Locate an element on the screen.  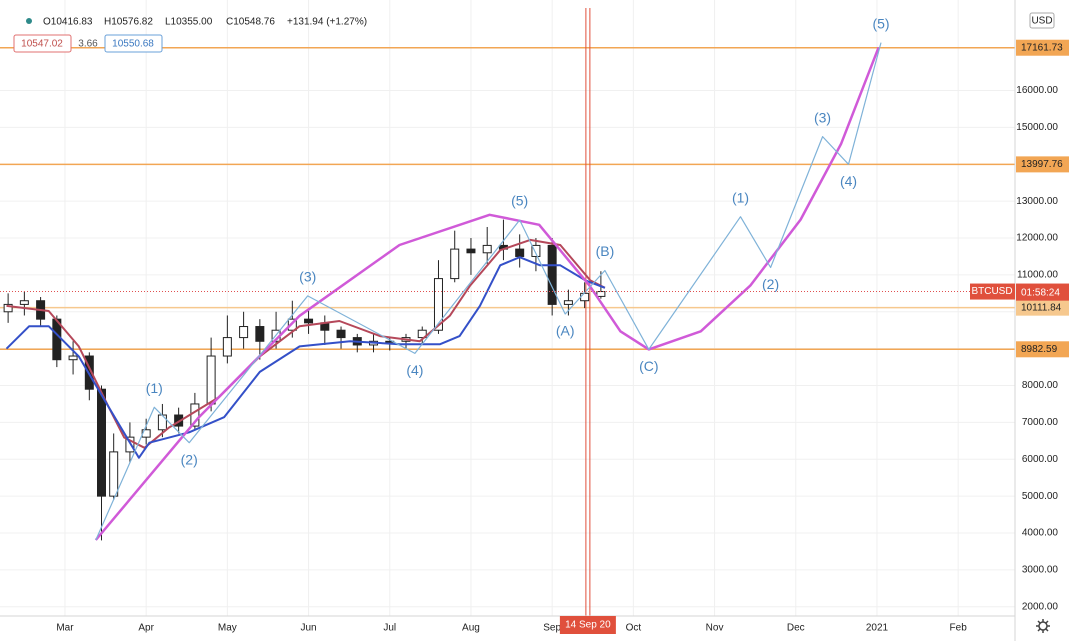
x-tick-label: Nov is located at coordinates (715, 628).